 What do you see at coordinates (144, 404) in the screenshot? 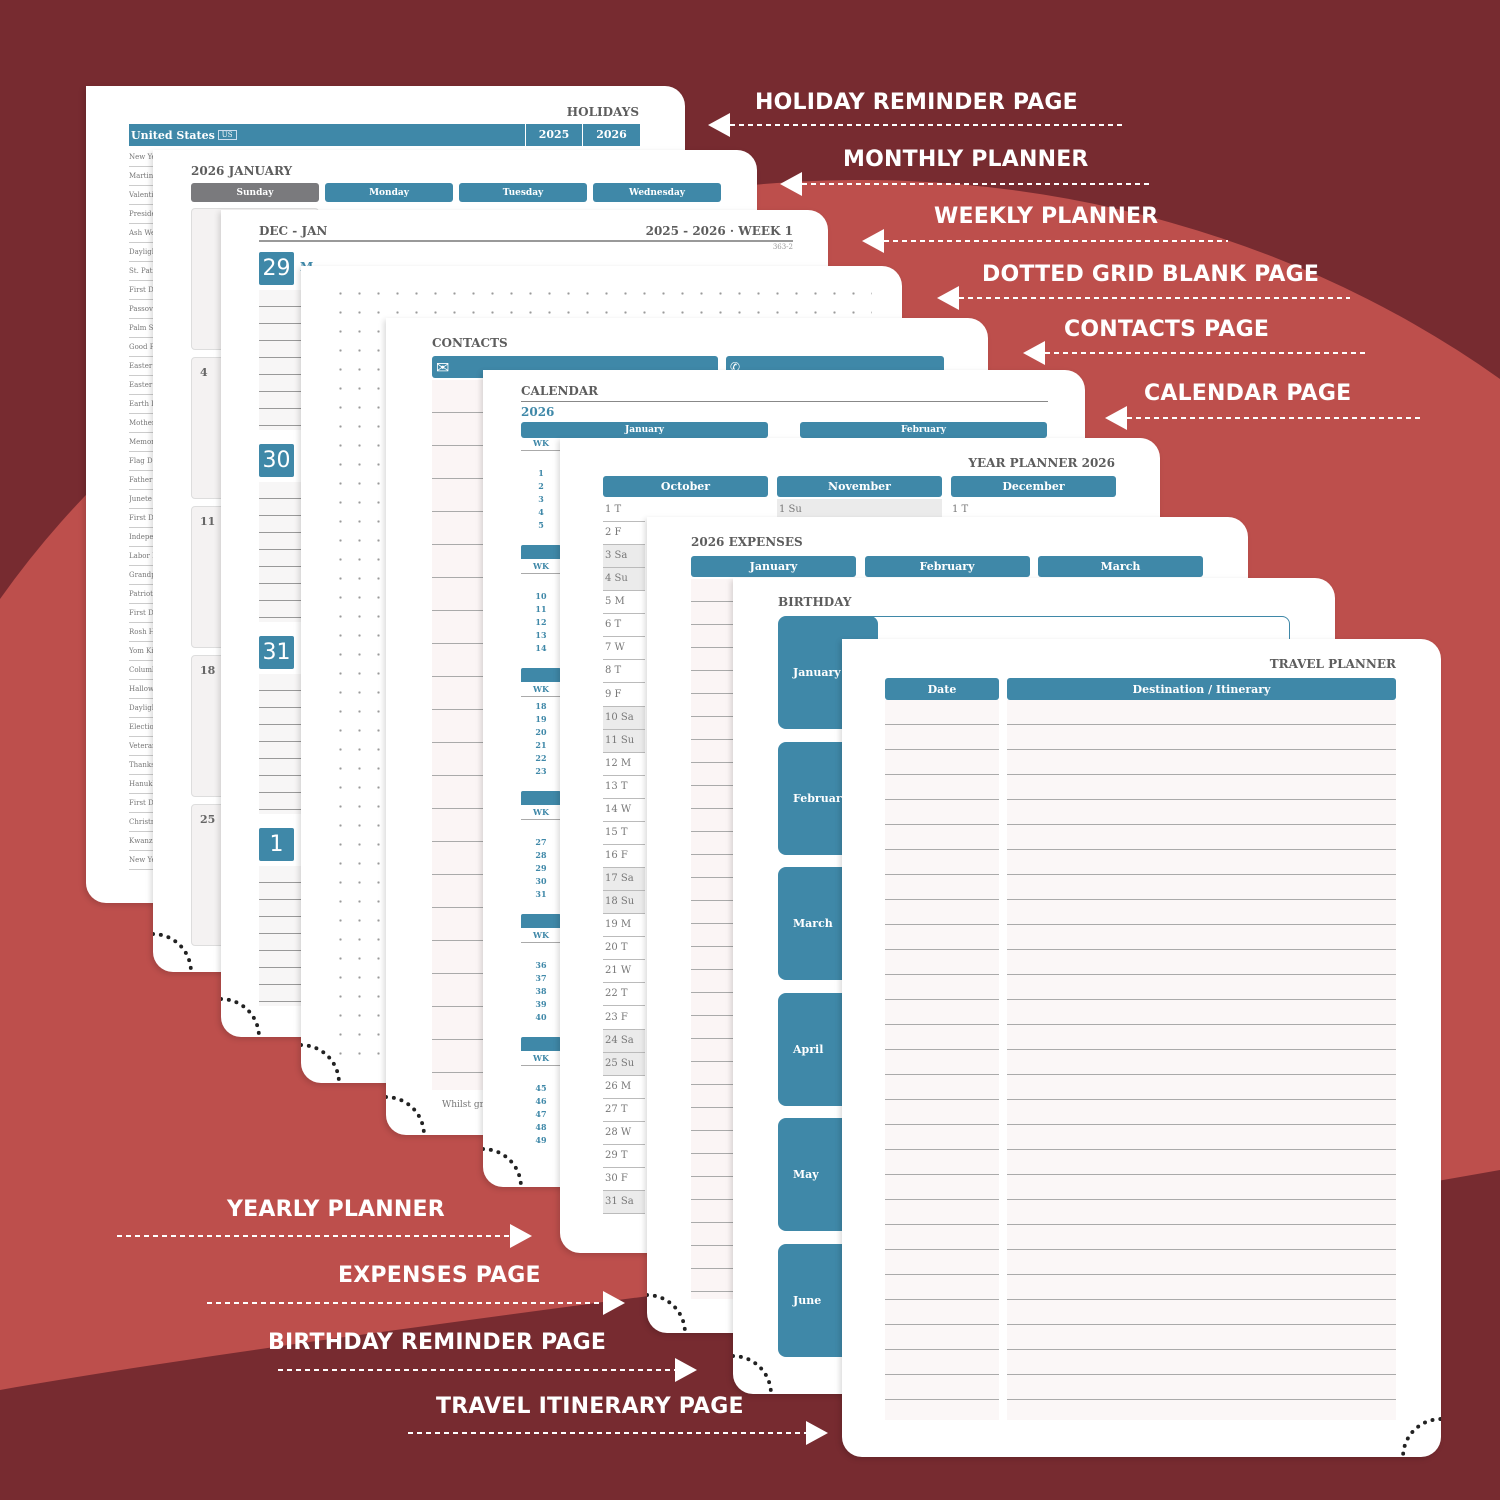
I see `holiday-item: Earth D` at bounding box center [144, 404].